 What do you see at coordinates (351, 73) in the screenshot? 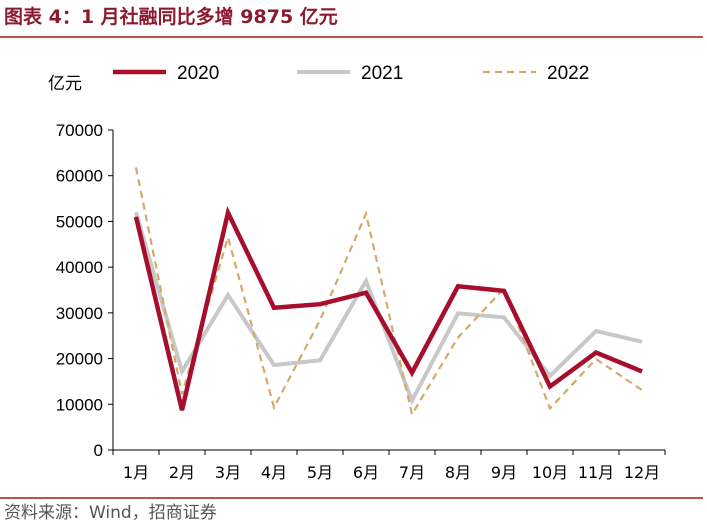
I see `chart-legend: 2020 2021 2022` at bounding box center [351, 73].